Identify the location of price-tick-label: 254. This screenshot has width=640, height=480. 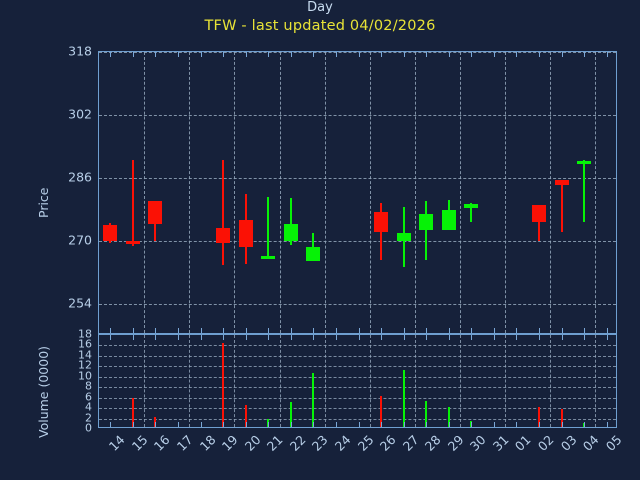
(80, 303).